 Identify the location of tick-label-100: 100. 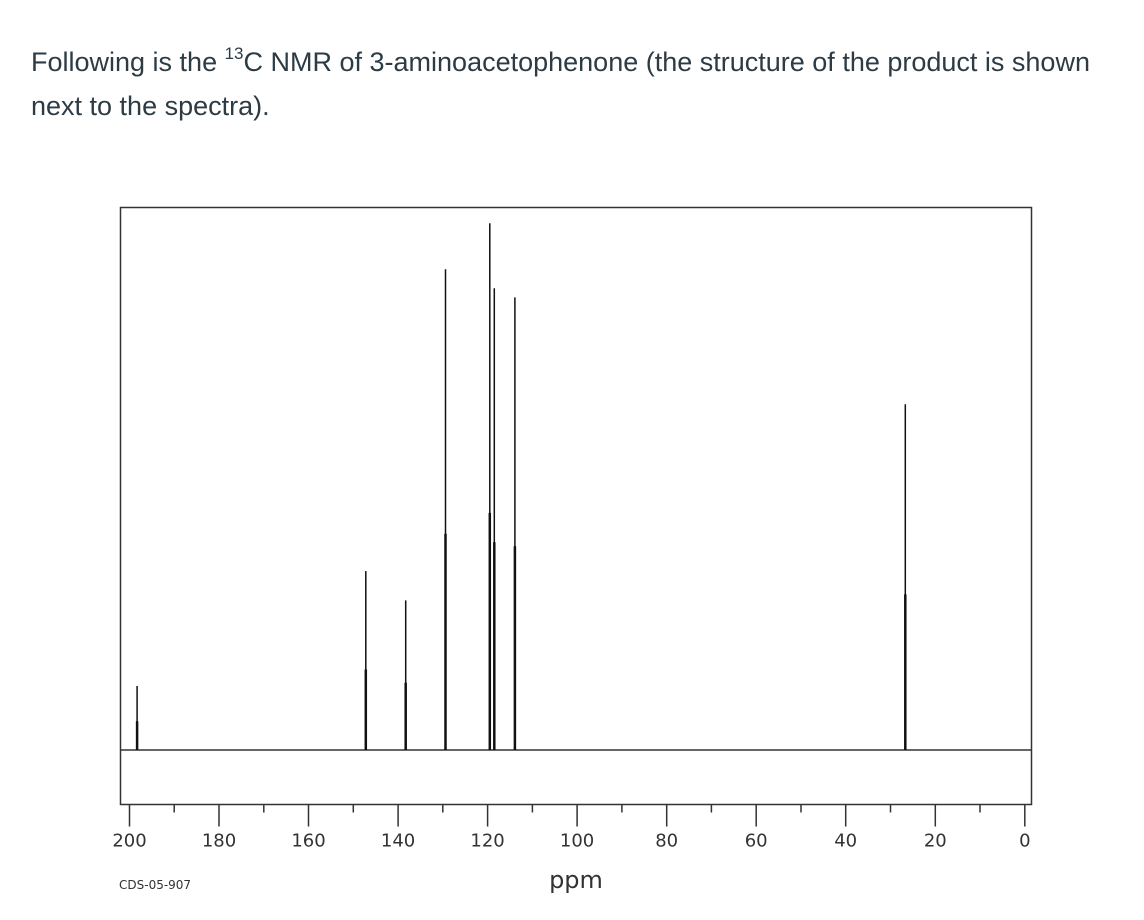
(577, 841).